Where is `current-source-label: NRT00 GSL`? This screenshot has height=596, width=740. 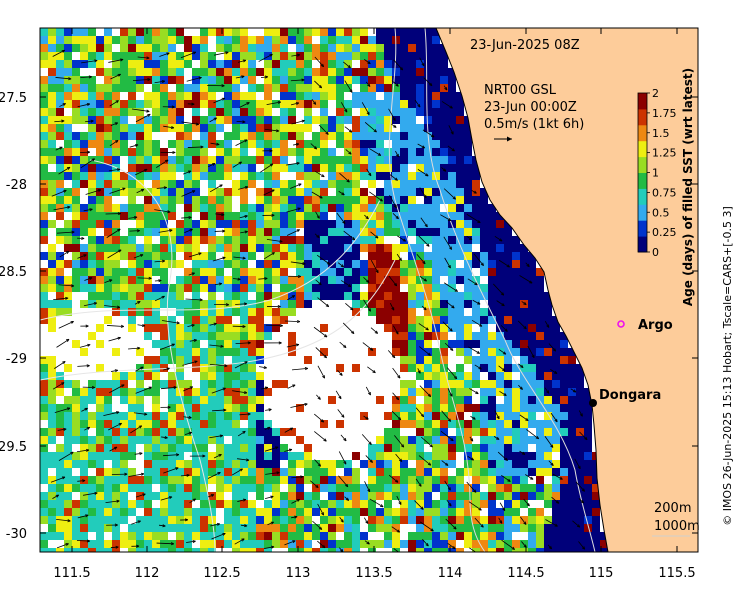 current-source-label: NRT00 GSL is located at coordinates (520, 90).